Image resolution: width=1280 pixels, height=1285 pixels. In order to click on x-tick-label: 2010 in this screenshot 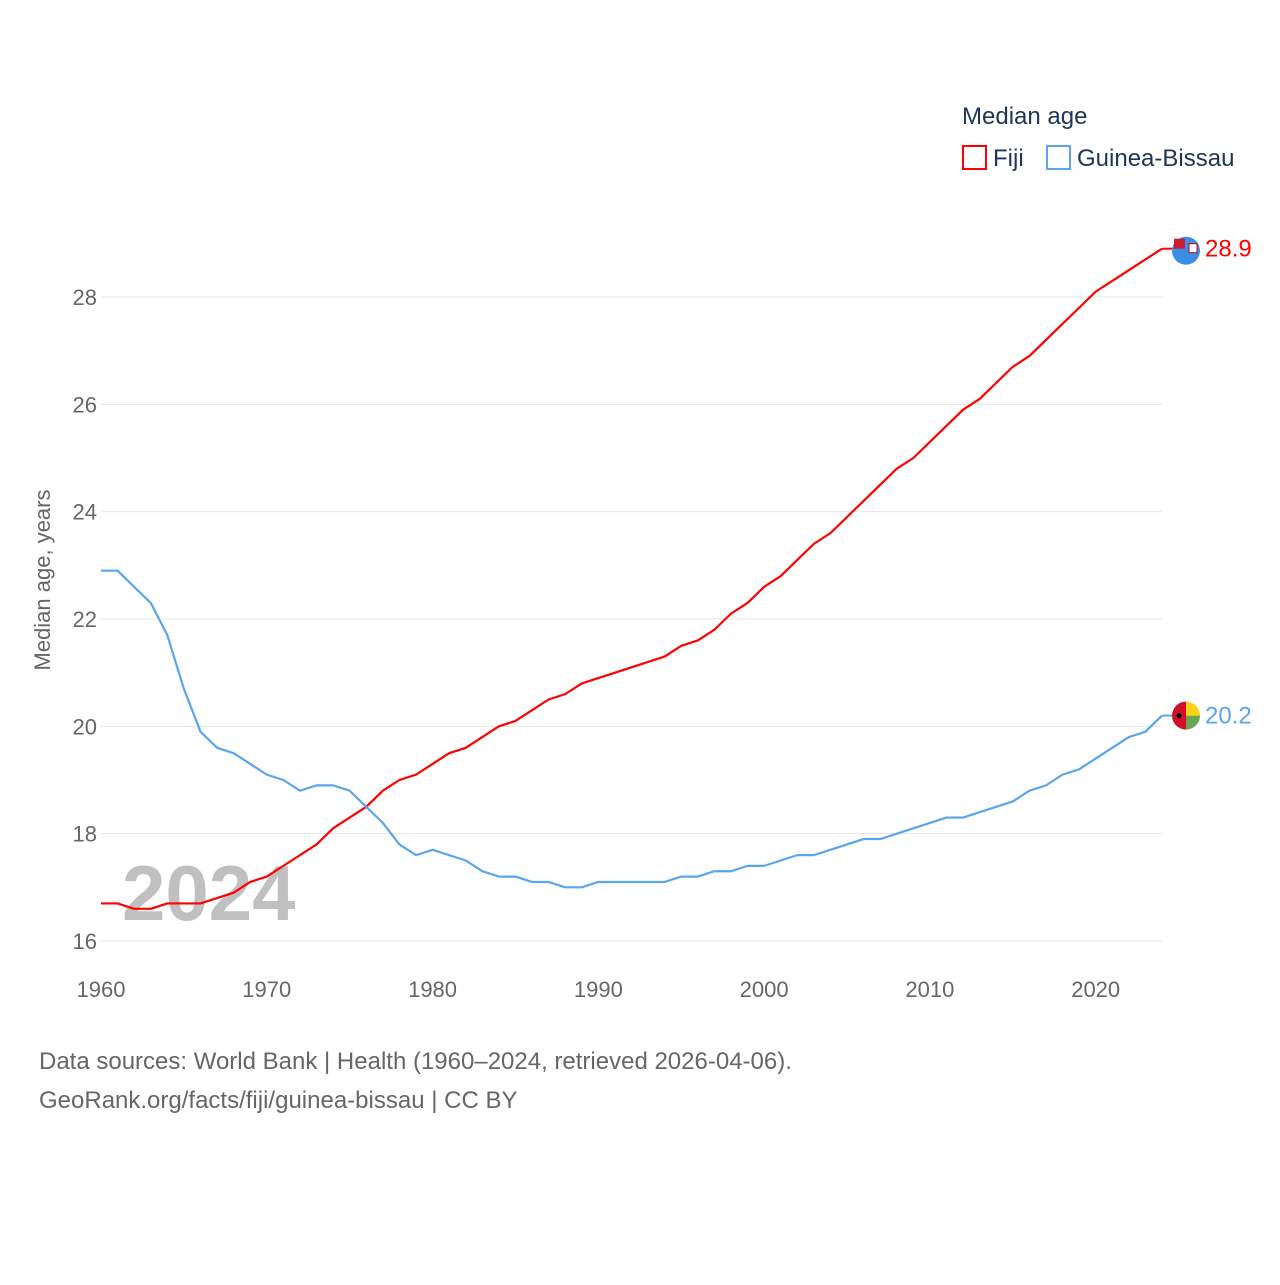, I will do `click(929, 989)`.